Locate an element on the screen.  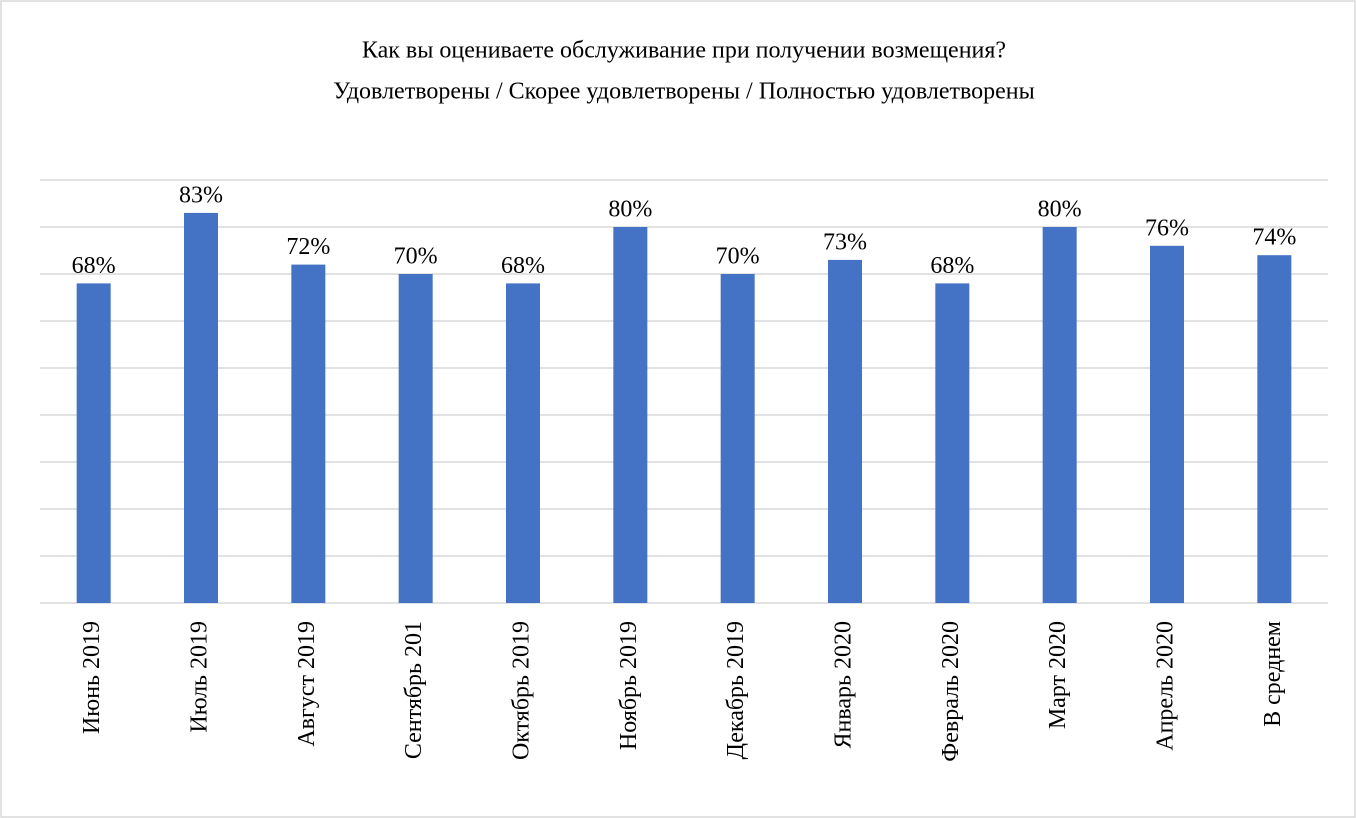
data-label: 76% is located at coordinates (1167, 228).